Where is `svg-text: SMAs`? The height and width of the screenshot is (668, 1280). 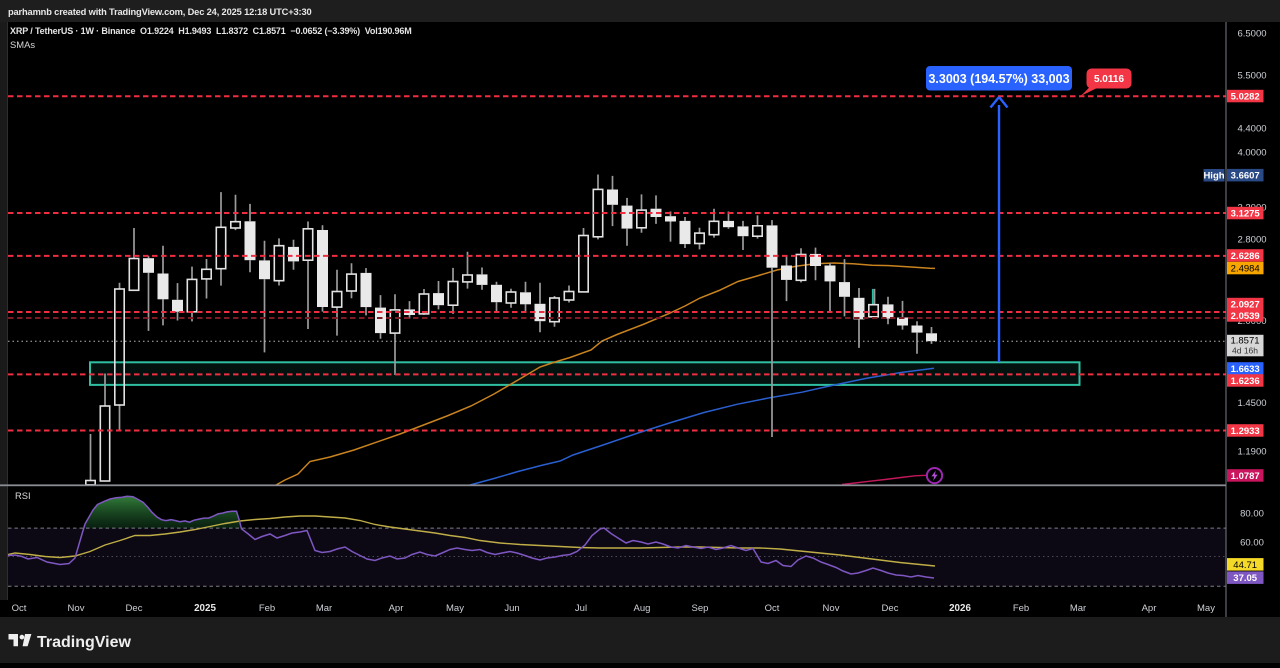
svg-text: SMAs is located at coordinates (22, 44).